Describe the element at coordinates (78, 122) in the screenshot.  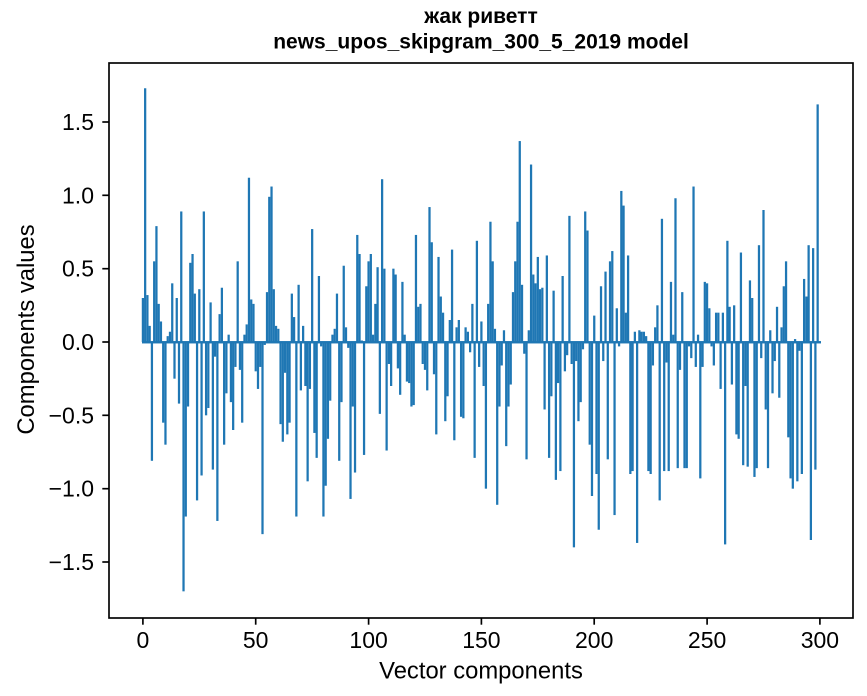
I see `svg-text: 1.5` at that location.